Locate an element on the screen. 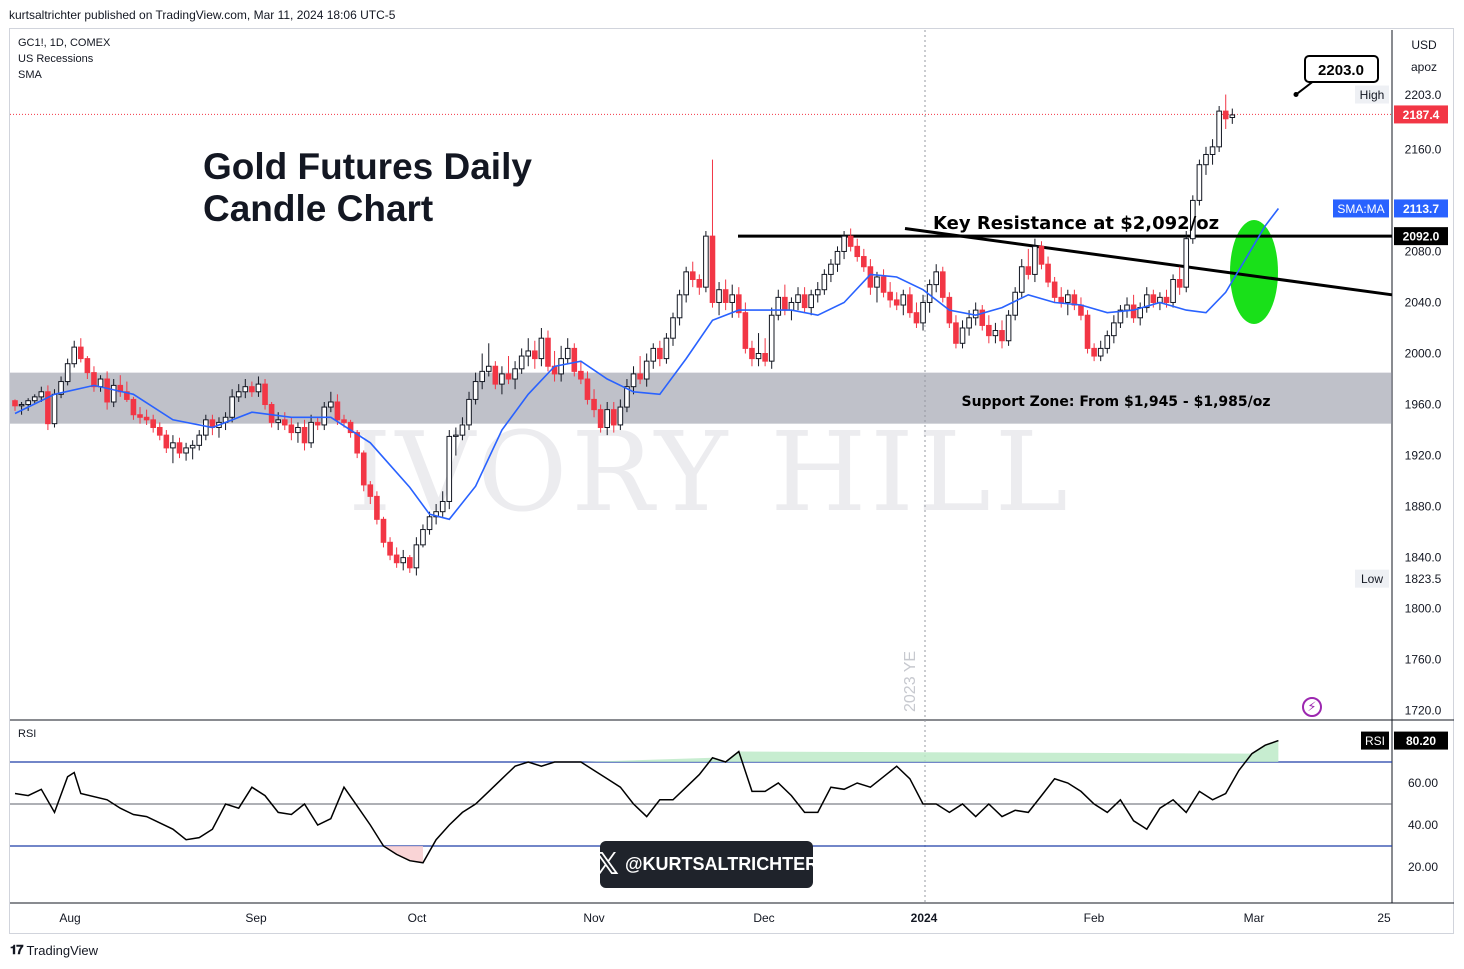 The image size is (1464, 969). y-tick-label: 1760.0 is located at coordinates (1423, 660).